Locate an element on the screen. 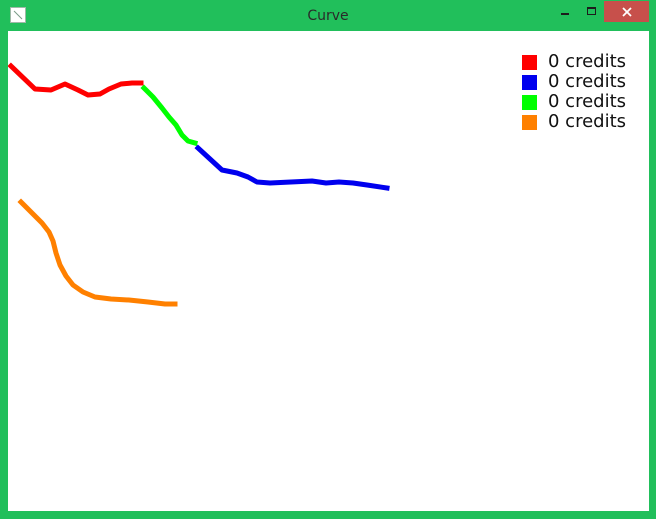 This screenshot has height=519, width=656. red-curve is located at coordinates (76, 80).